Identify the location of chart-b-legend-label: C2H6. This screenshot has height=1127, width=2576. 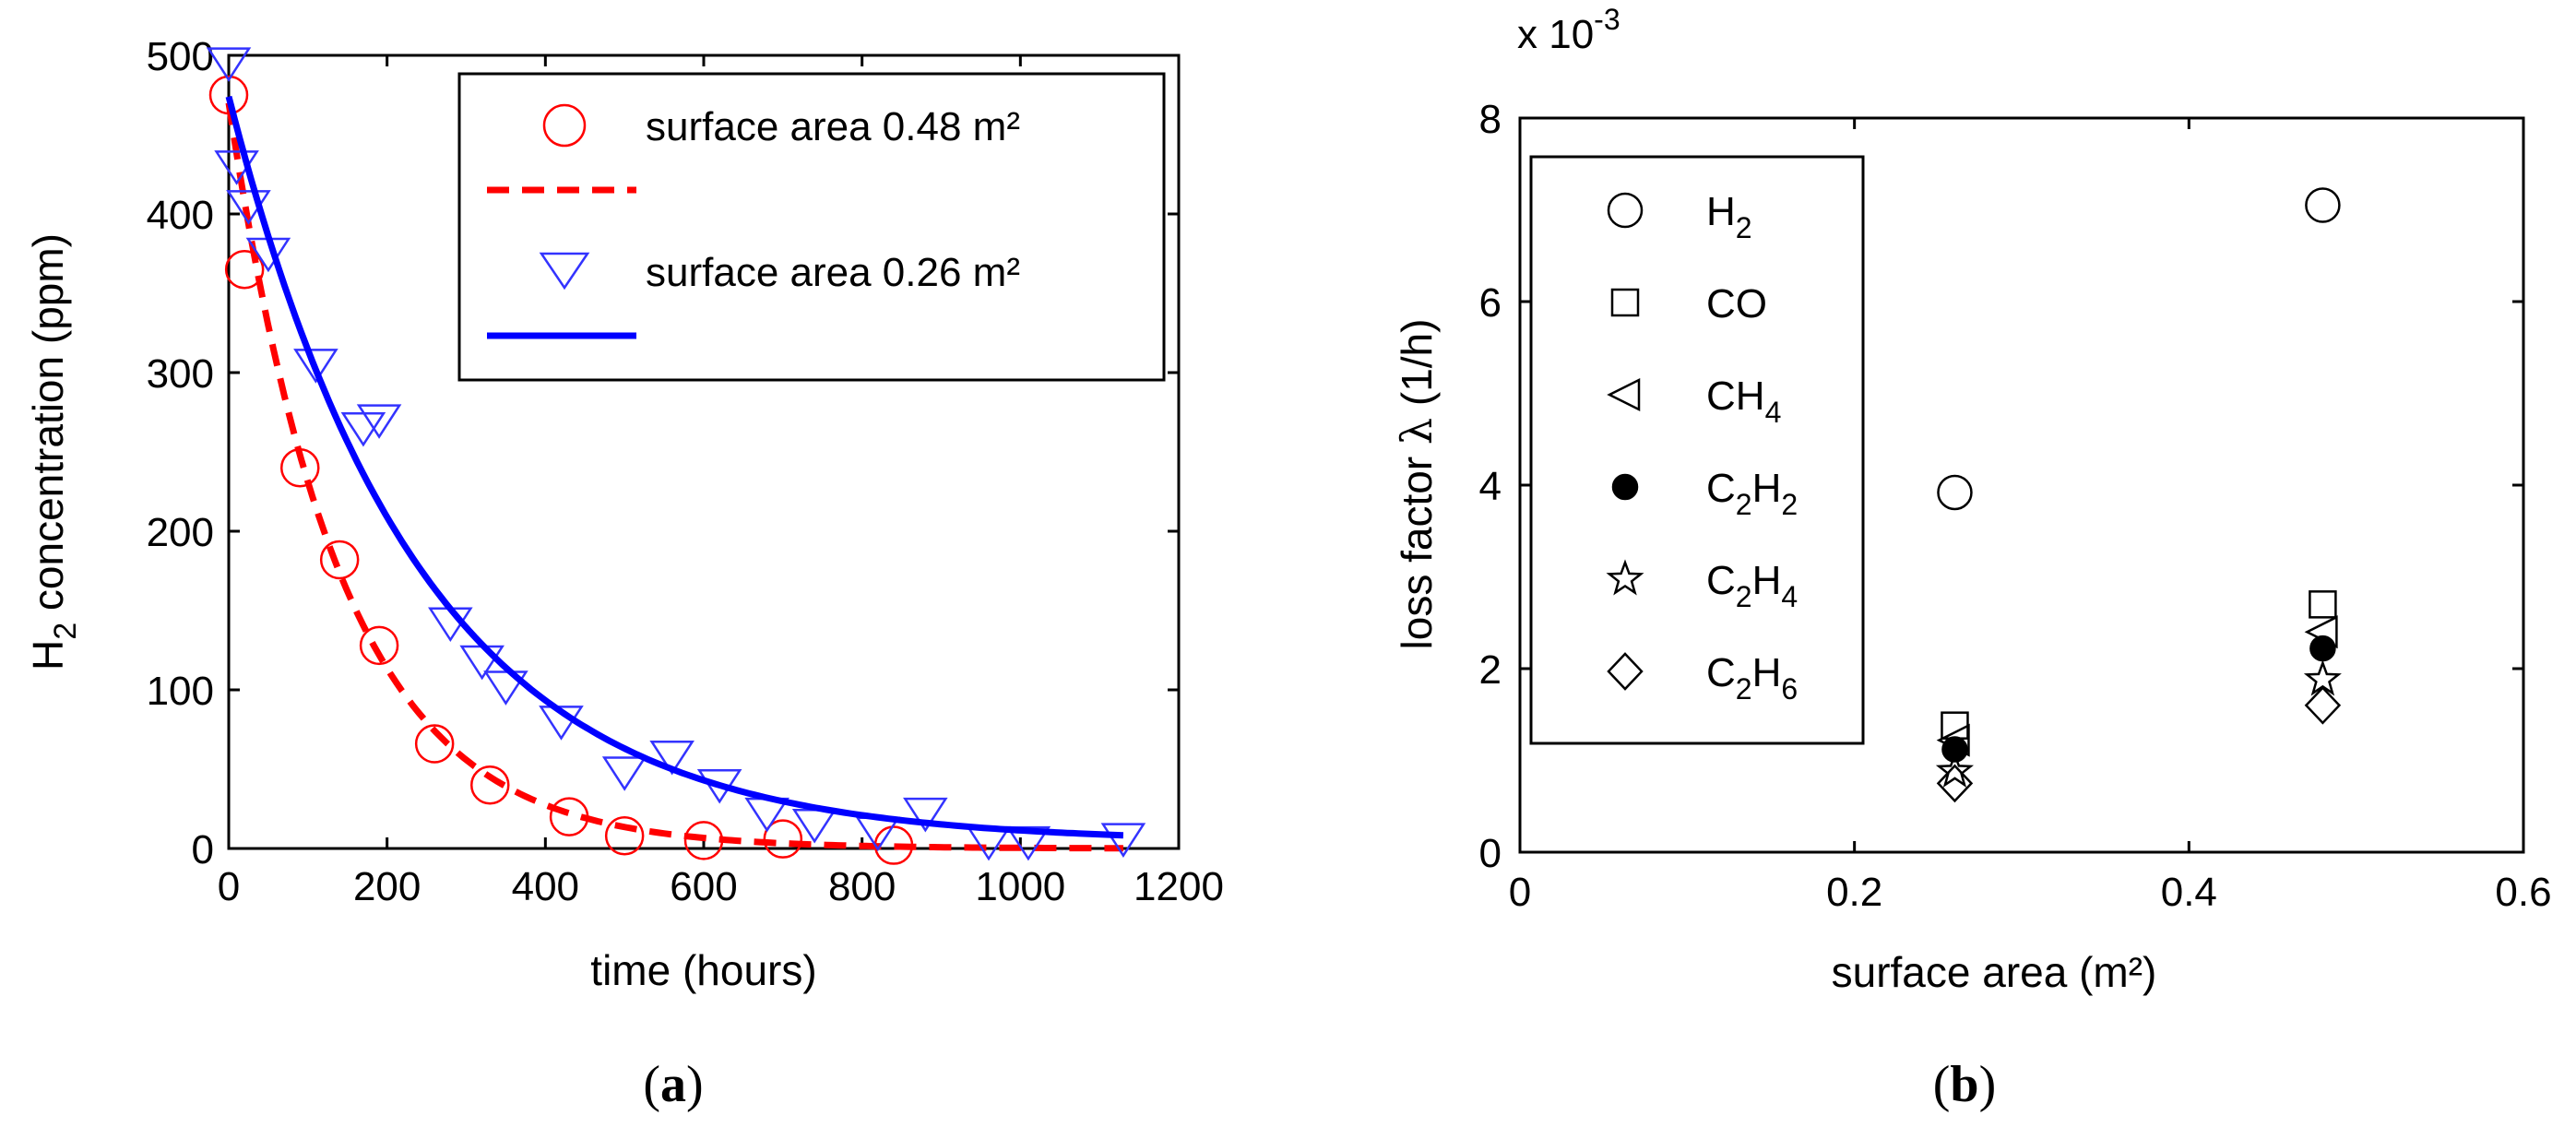
(1752, 678).